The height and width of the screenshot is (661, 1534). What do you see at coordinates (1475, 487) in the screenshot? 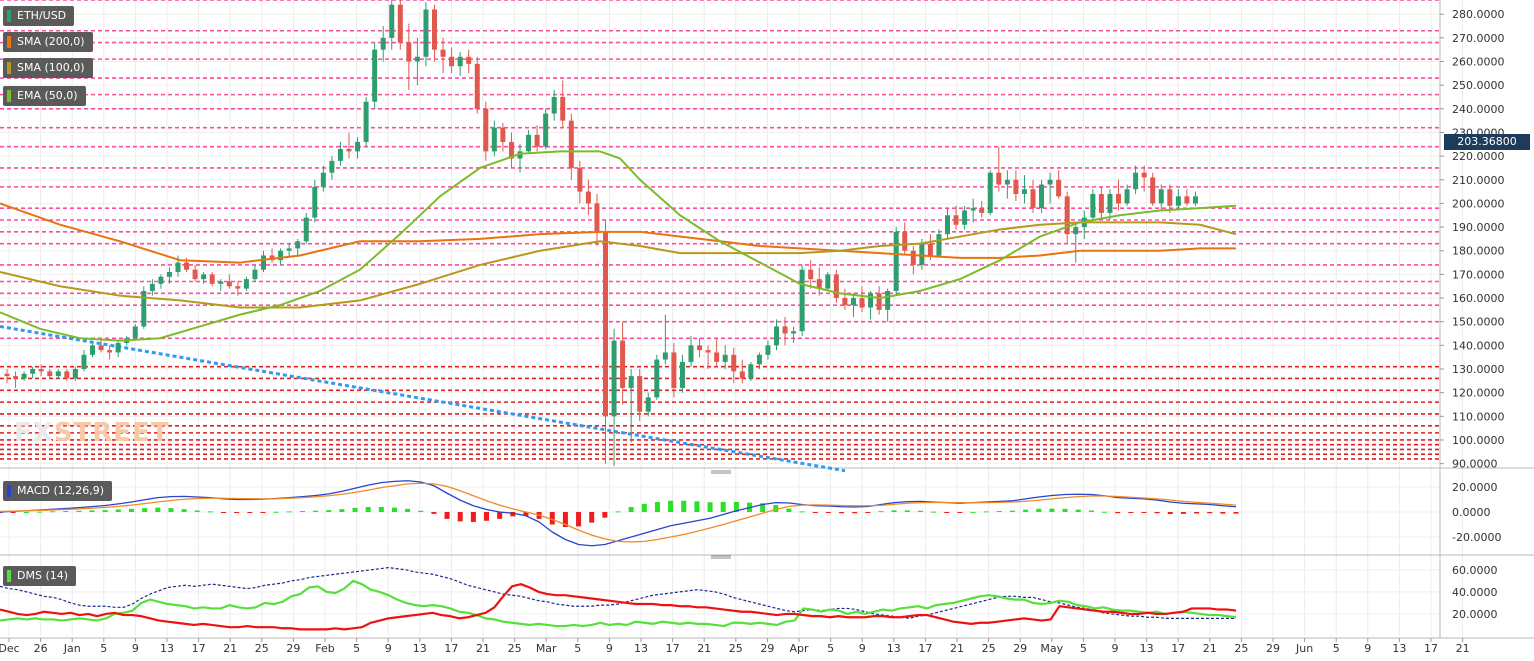
I see `macd-tick-label-0: 20.0000` at bounding box center [1475, 487].